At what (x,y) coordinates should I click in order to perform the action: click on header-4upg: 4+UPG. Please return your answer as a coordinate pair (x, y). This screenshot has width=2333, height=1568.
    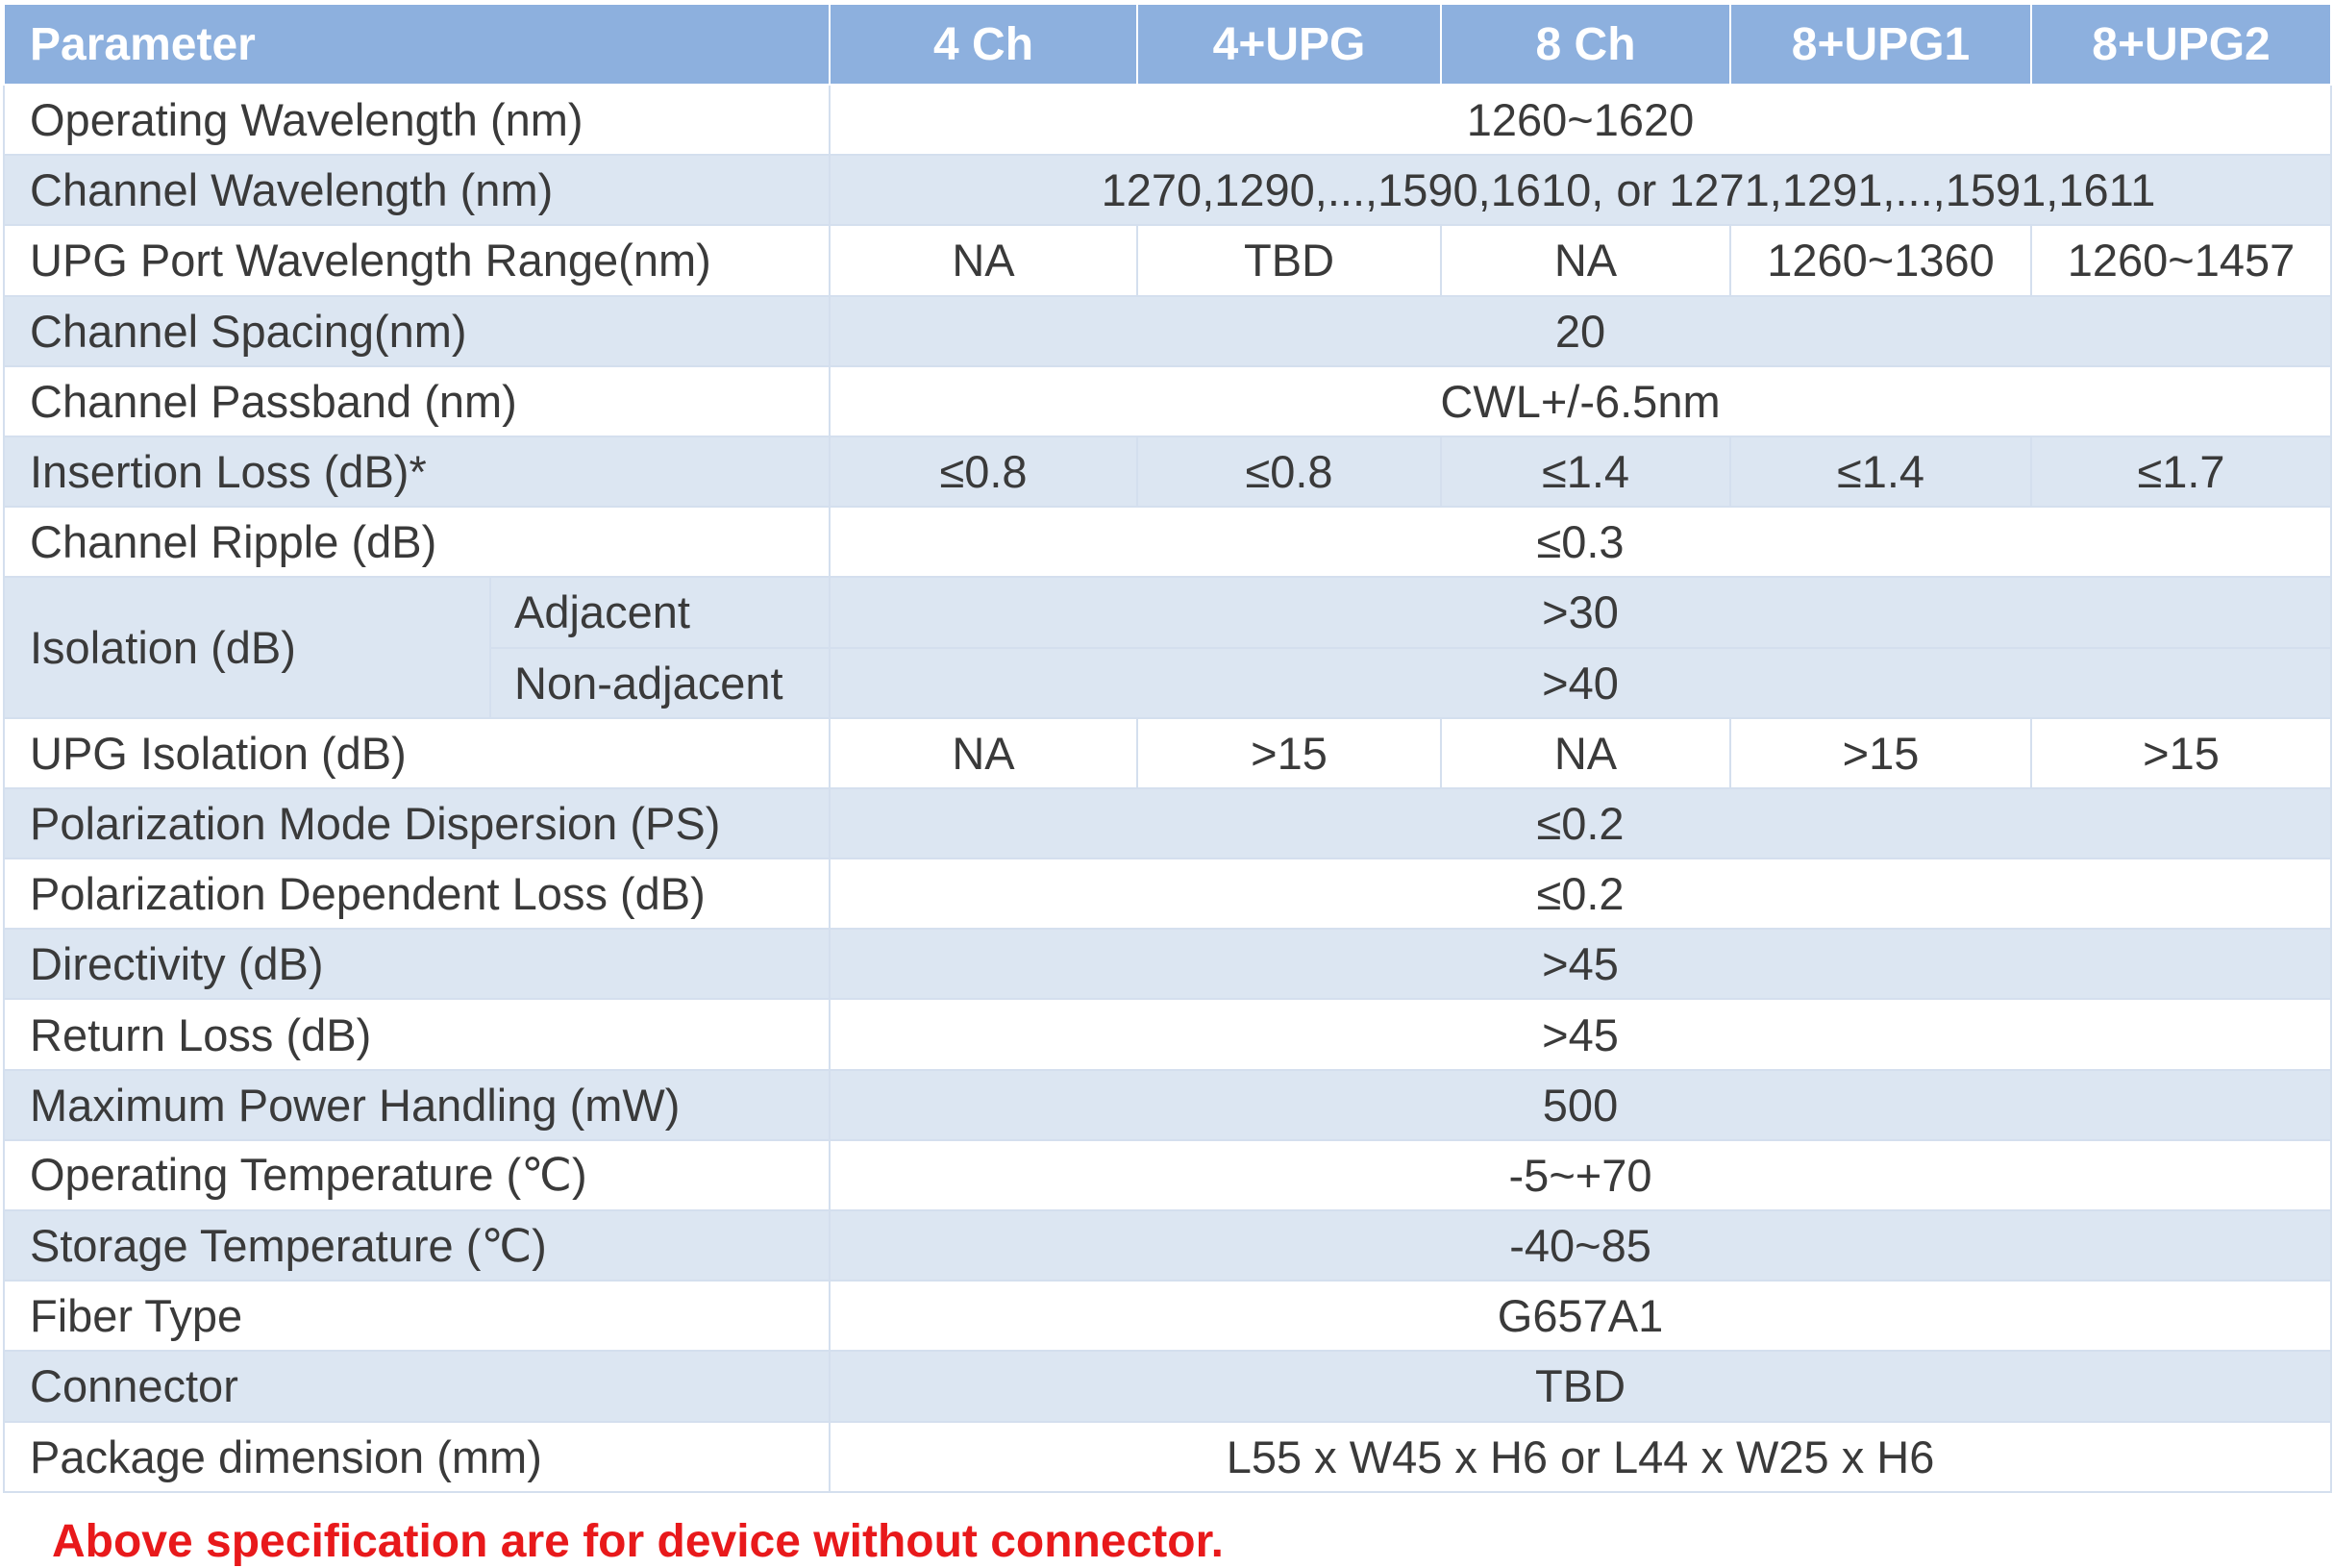
    Looking at the image, I should click on (1290, 44).